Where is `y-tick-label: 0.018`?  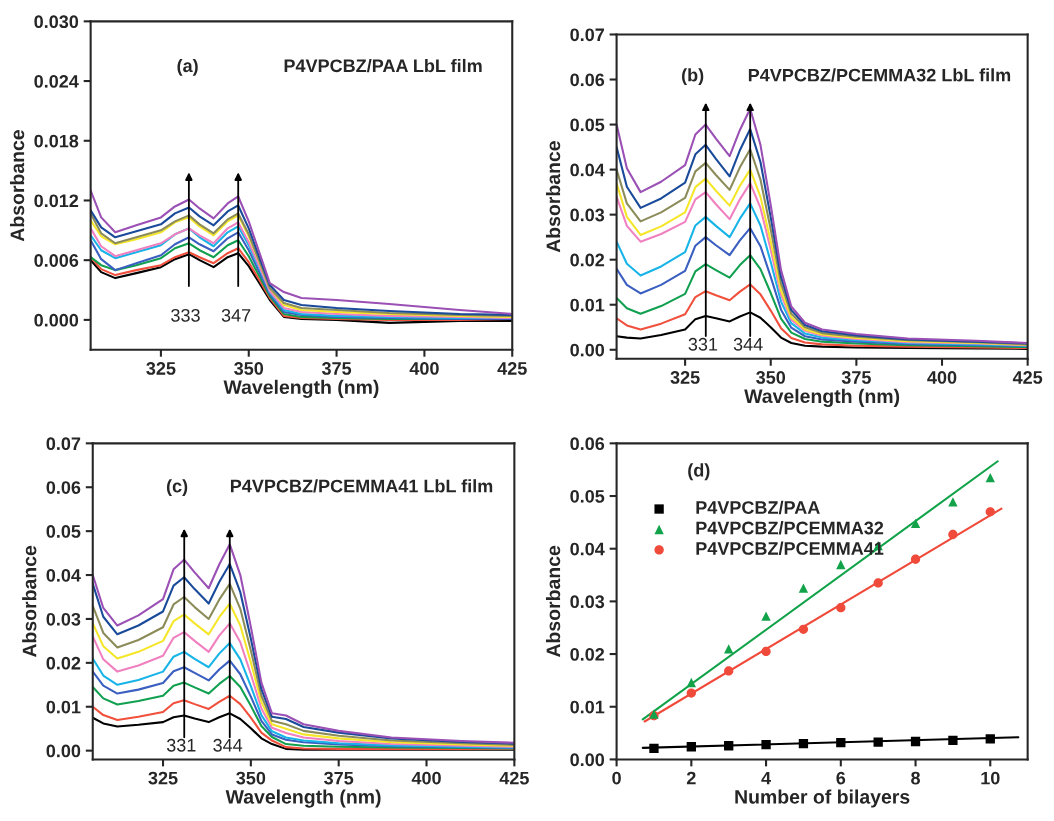 y-tick-label: 0.018 is located at coordinates (56, 141).